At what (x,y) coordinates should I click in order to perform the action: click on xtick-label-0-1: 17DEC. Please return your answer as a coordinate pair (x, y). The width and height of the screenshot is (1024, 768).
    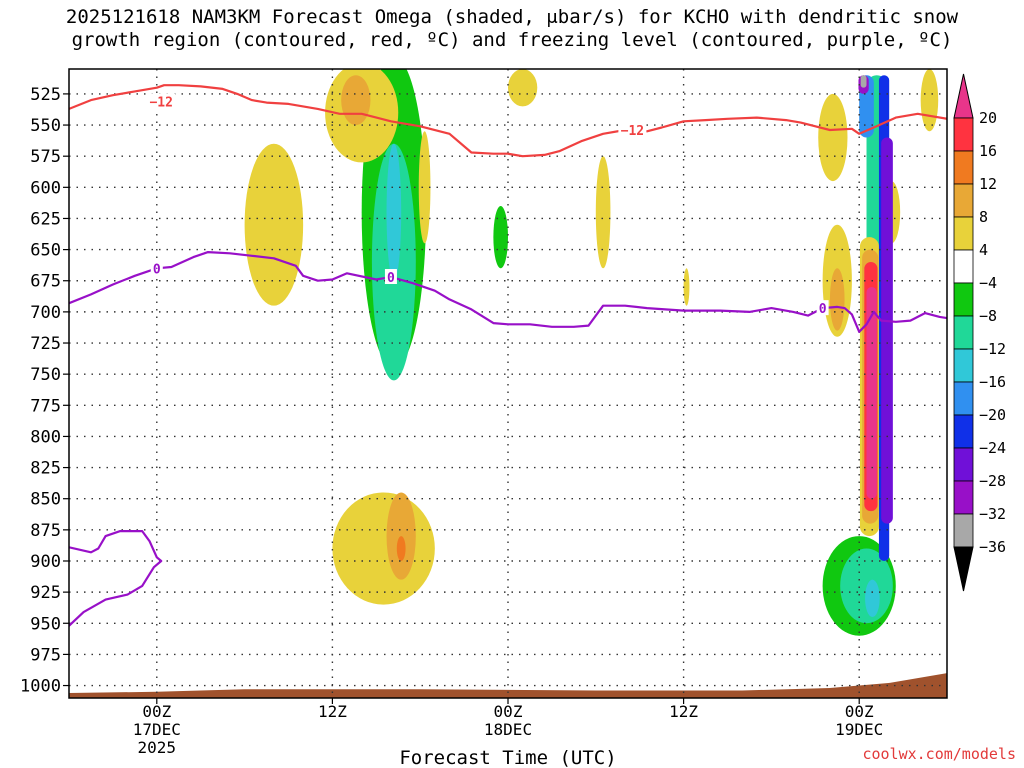
    Looking at the image, I should click on (157, 729).